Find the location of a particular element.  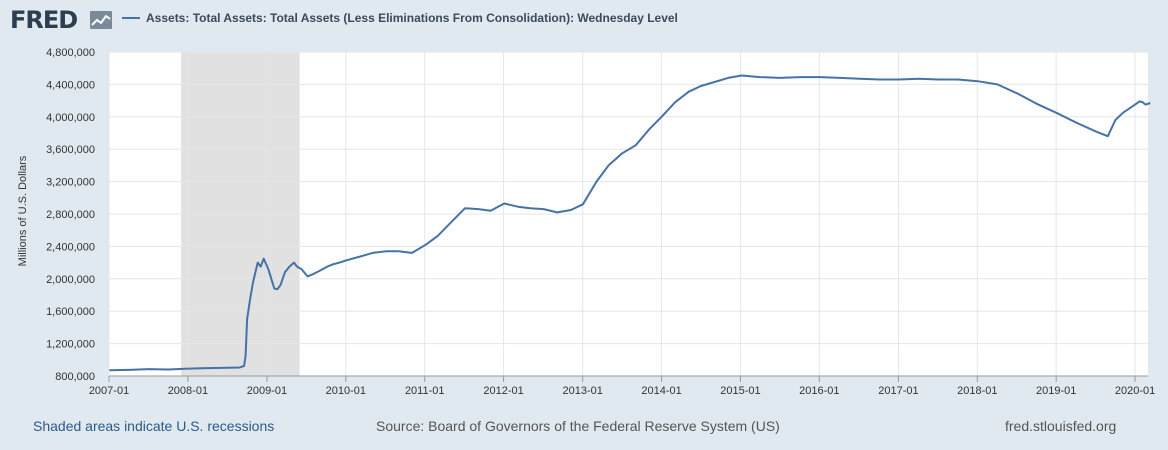

x-tick-label: 2020-01 is located at coordinates (1135, 391).